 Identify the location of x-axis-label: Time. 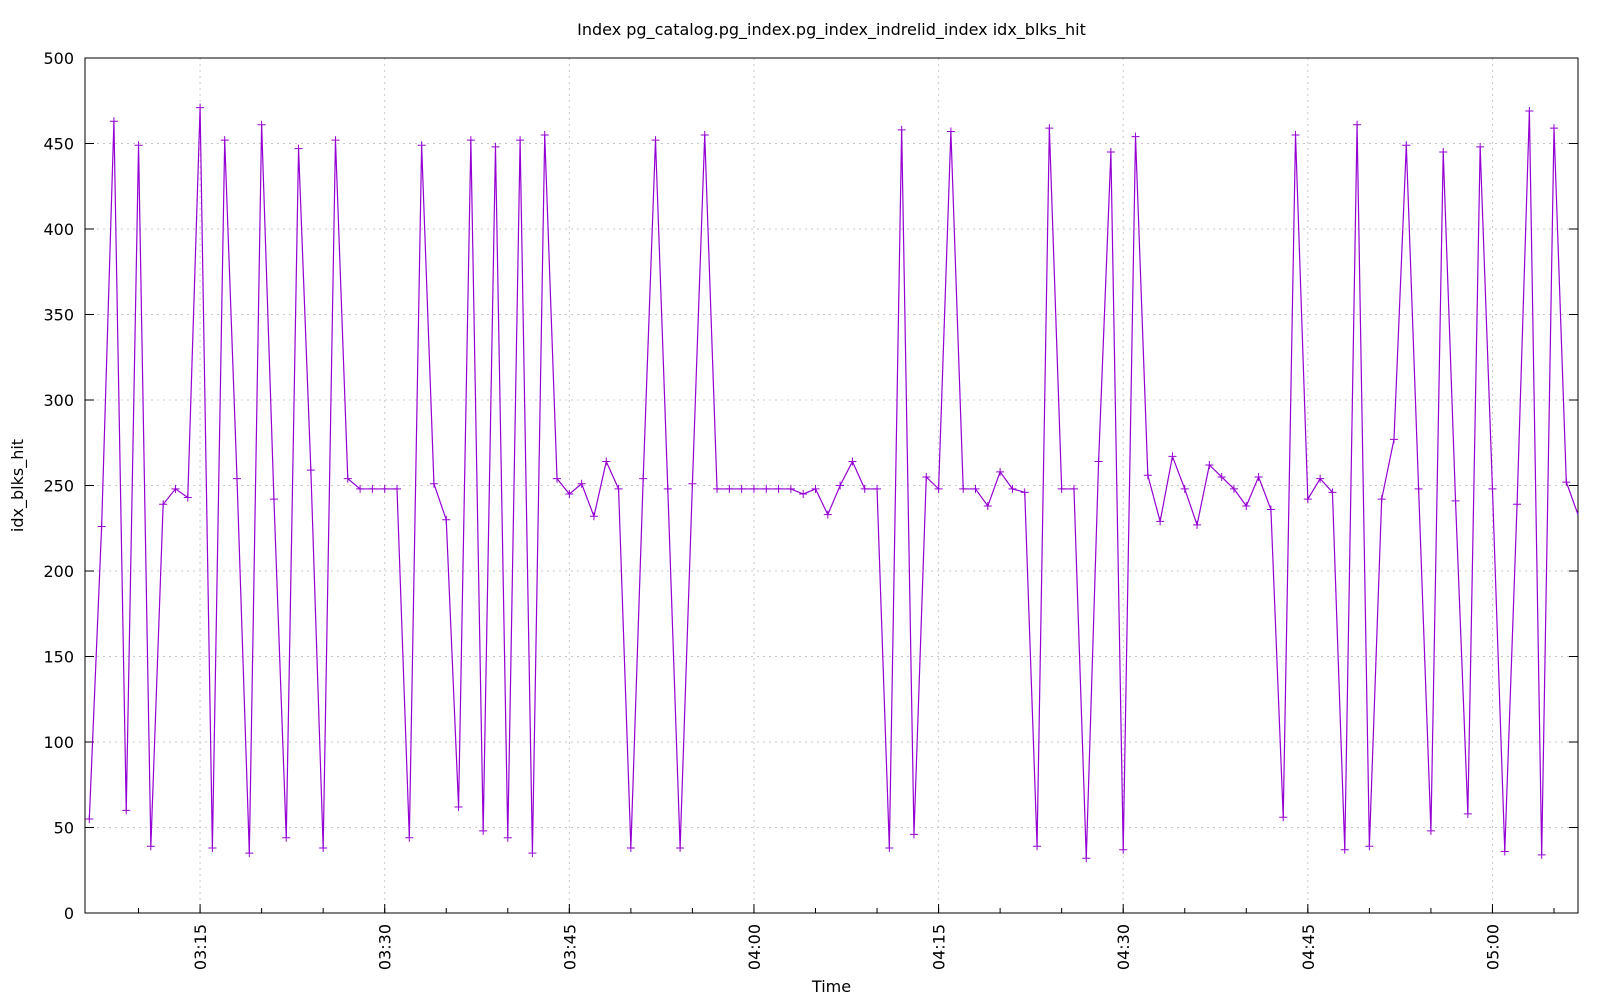
(831, 986).